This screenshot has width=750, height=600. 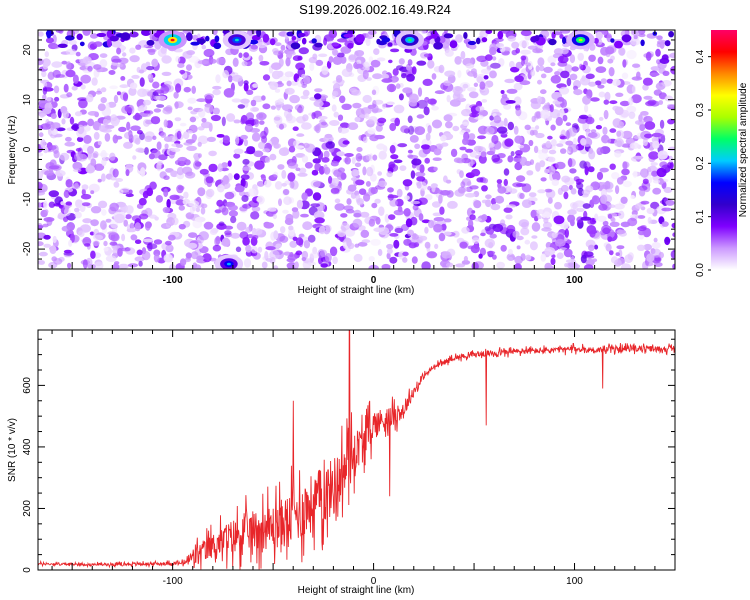 I want to click on y-tick-label: -10, so click(x=27, y=199).